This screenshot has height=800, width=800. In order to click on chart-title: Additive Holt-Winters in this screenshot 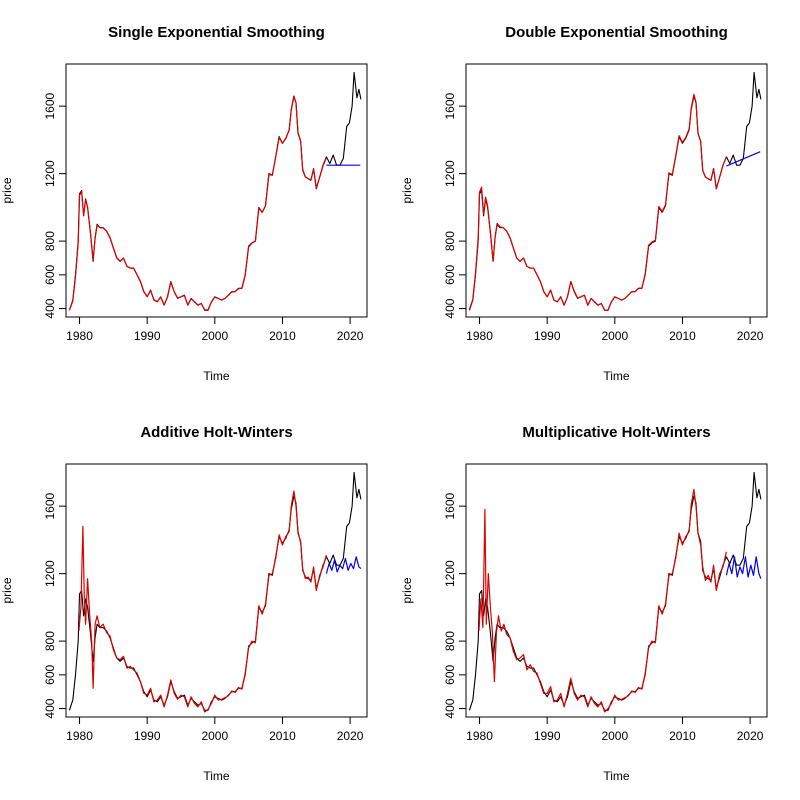, I will do `click(216, 432)`.